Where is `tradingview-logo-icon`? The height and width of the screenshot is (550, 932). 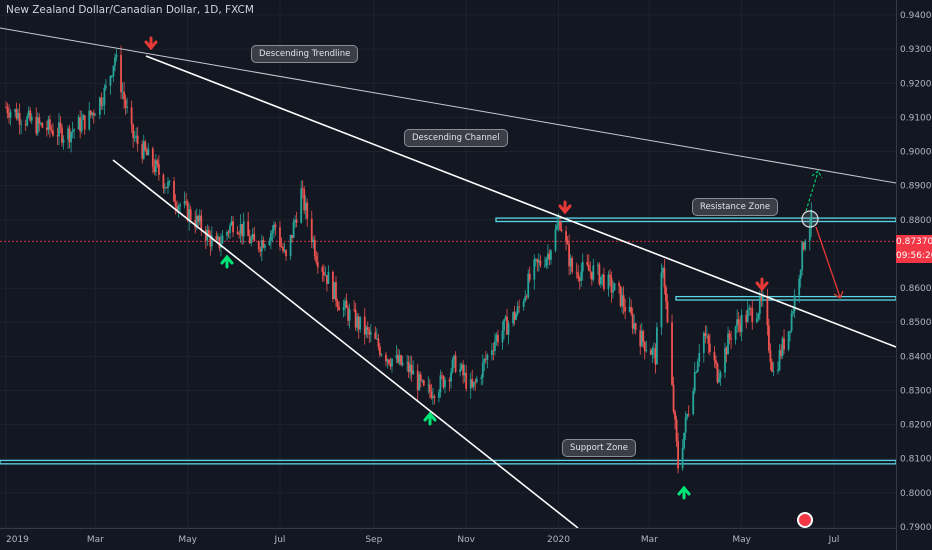
tradingview-logo-icon is located at coordinates (805, 520).